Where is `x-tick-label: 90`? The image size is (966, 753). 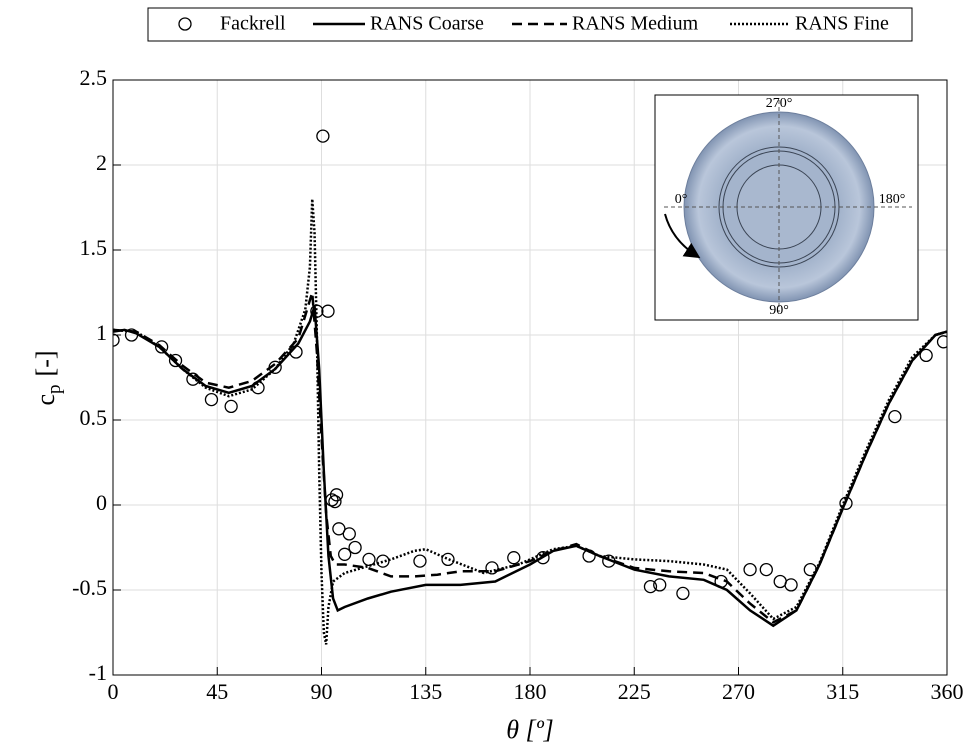 x-tick-label: 90 is located at coordinates (322, 691).